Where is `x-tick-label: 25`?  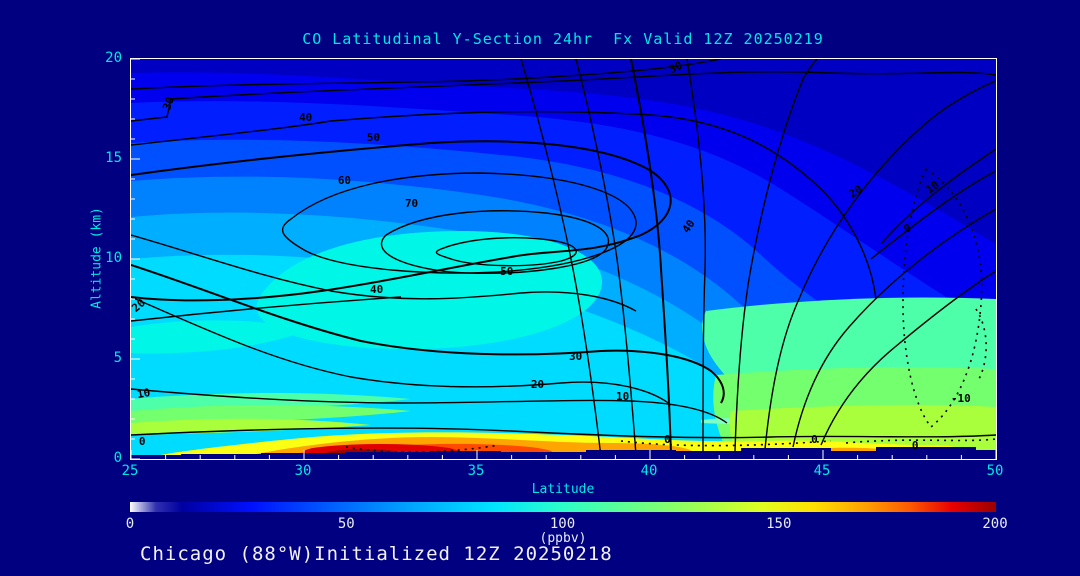
x-tick-label: 25 is located at coordinates (130, 471).